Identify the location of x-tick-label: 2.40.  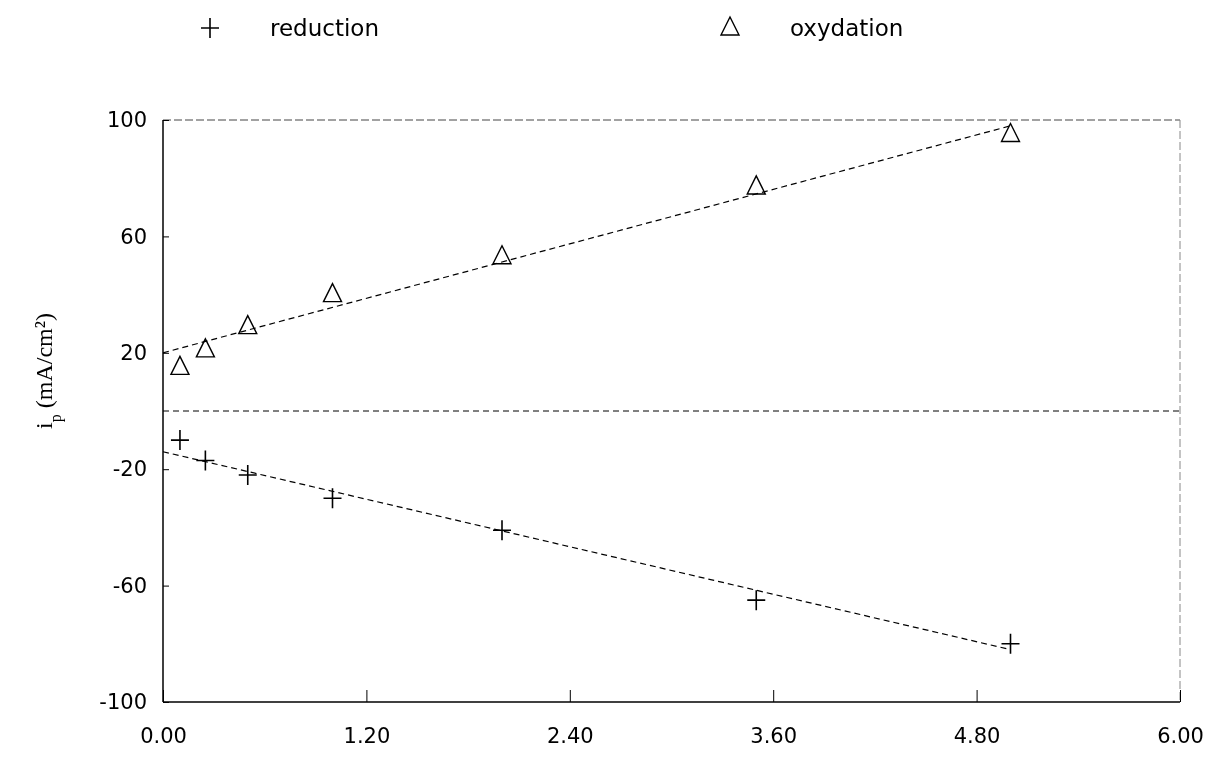
(570, 735).